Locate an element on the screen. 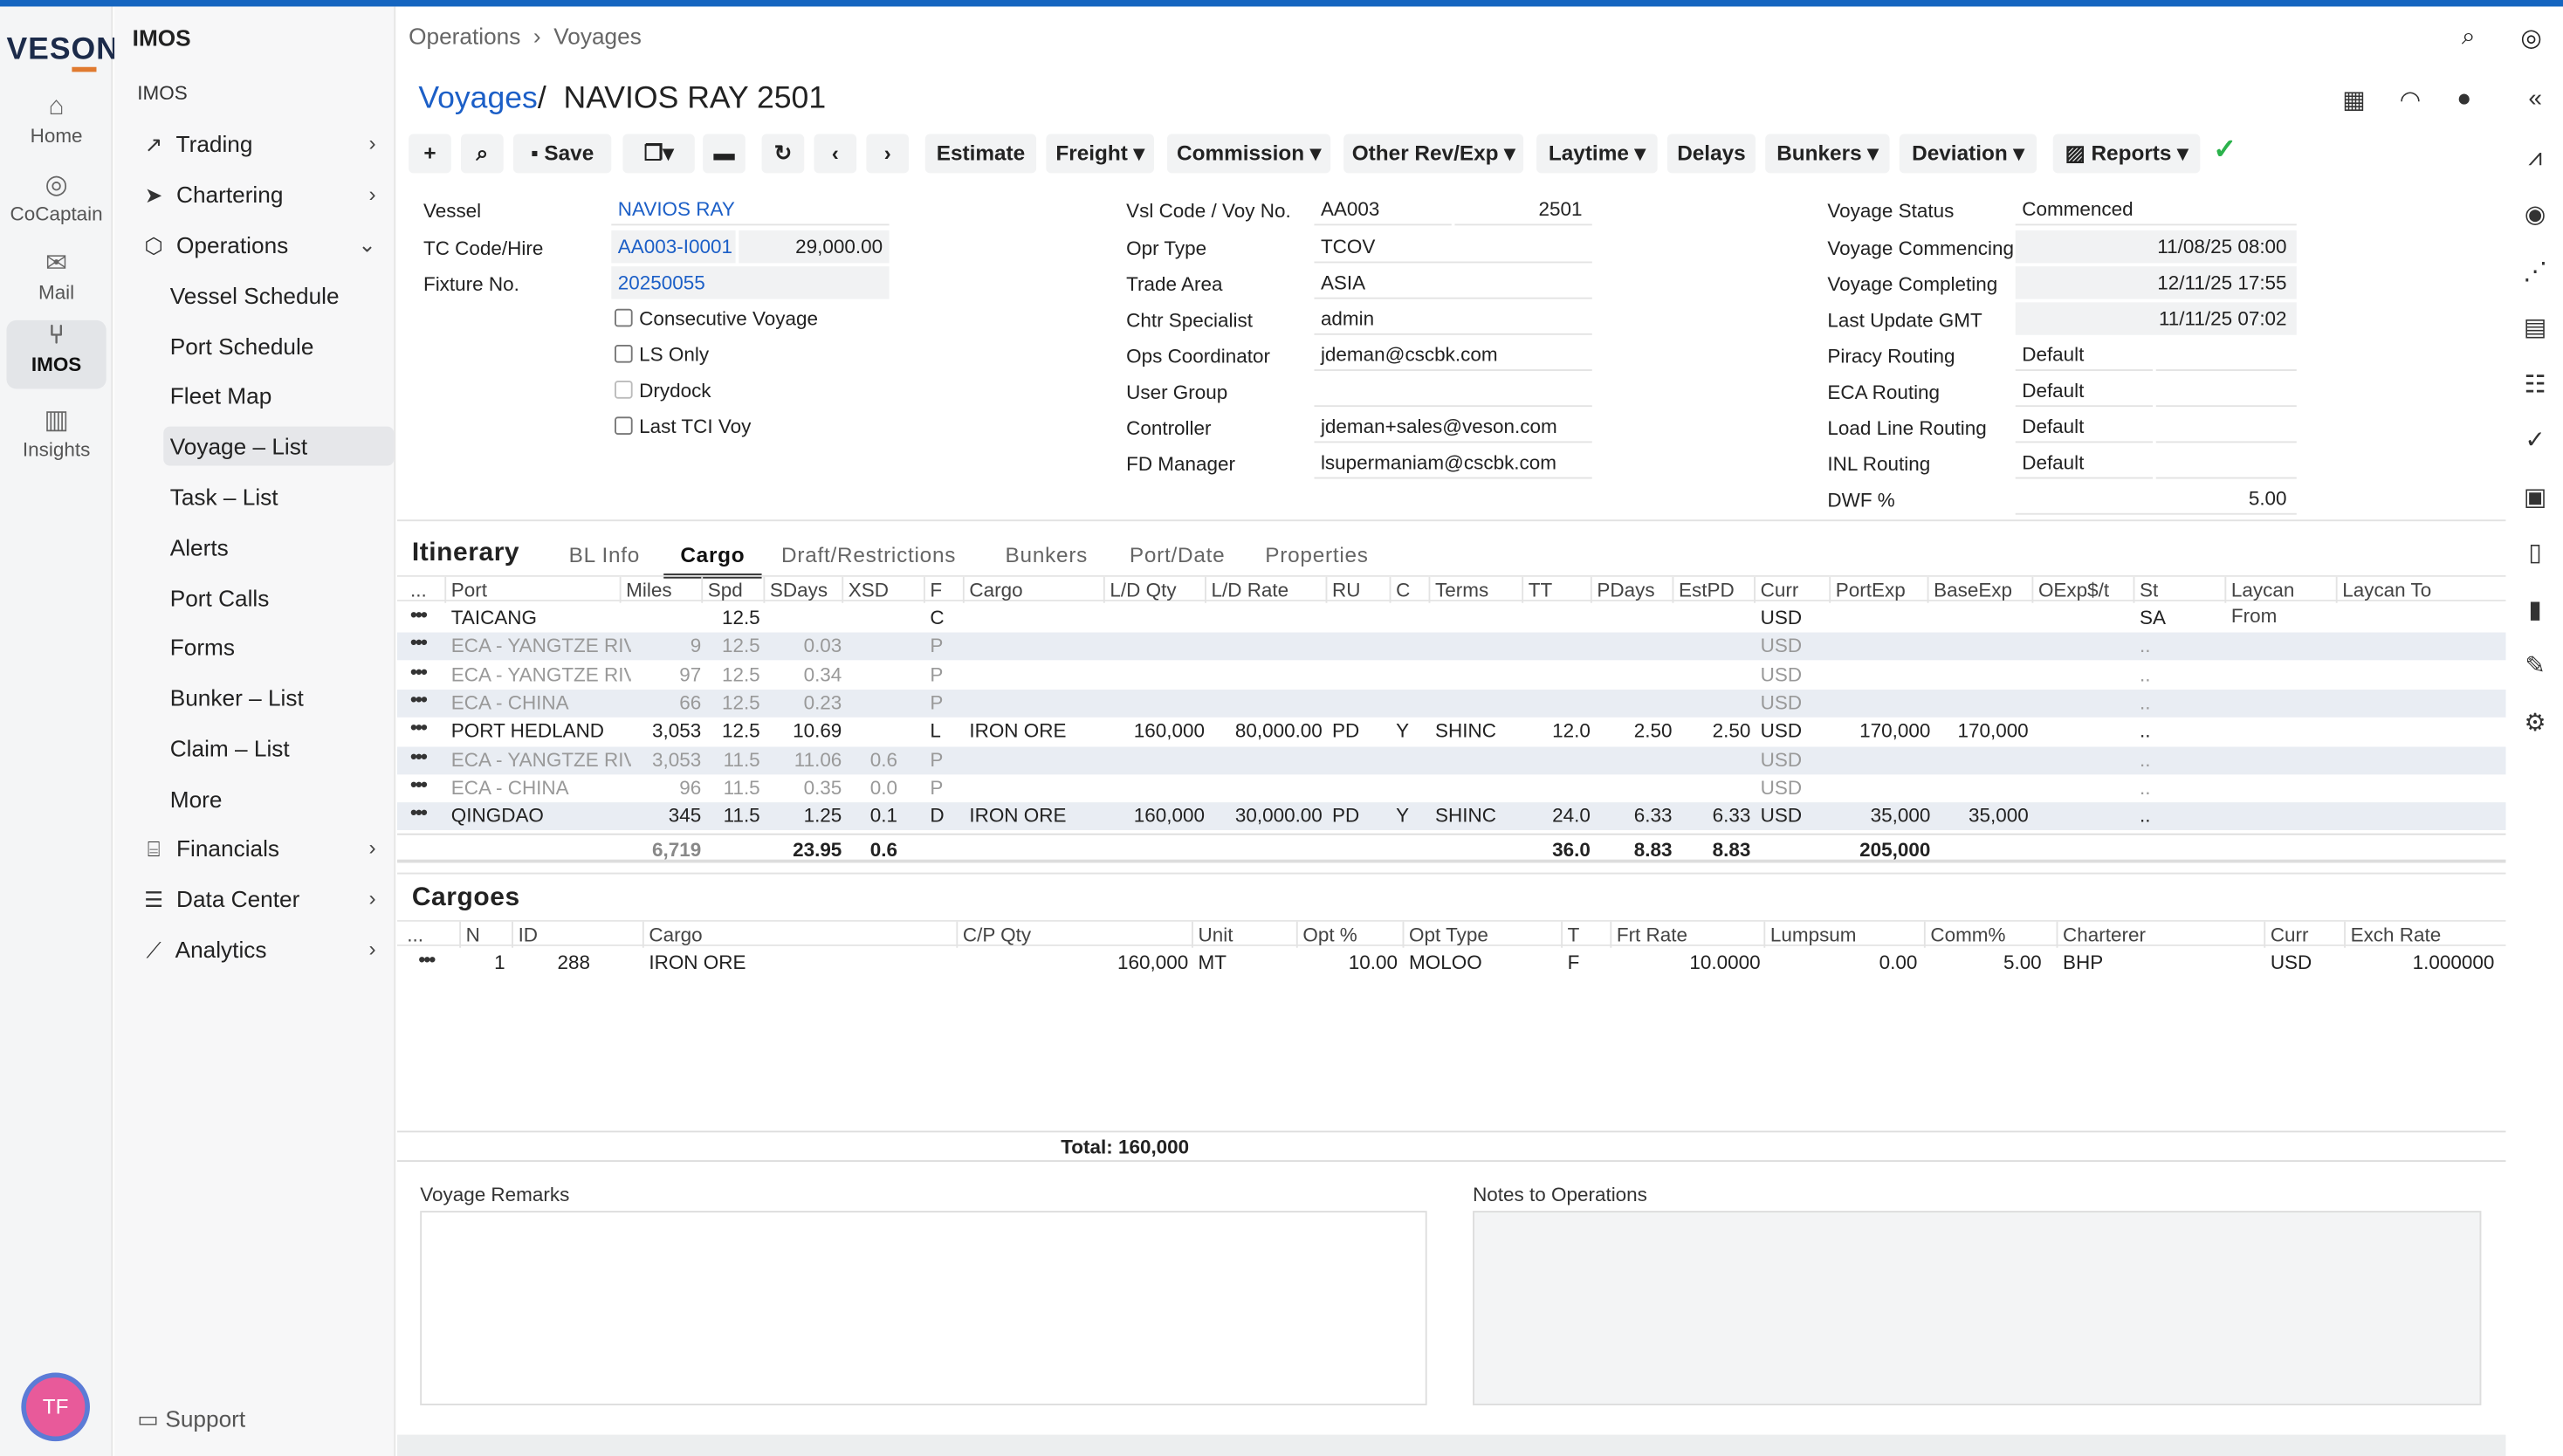 This screenshot has height=1456, width=2563. itinerary-cell: 35,000 is located at coordinates (1900, 816).